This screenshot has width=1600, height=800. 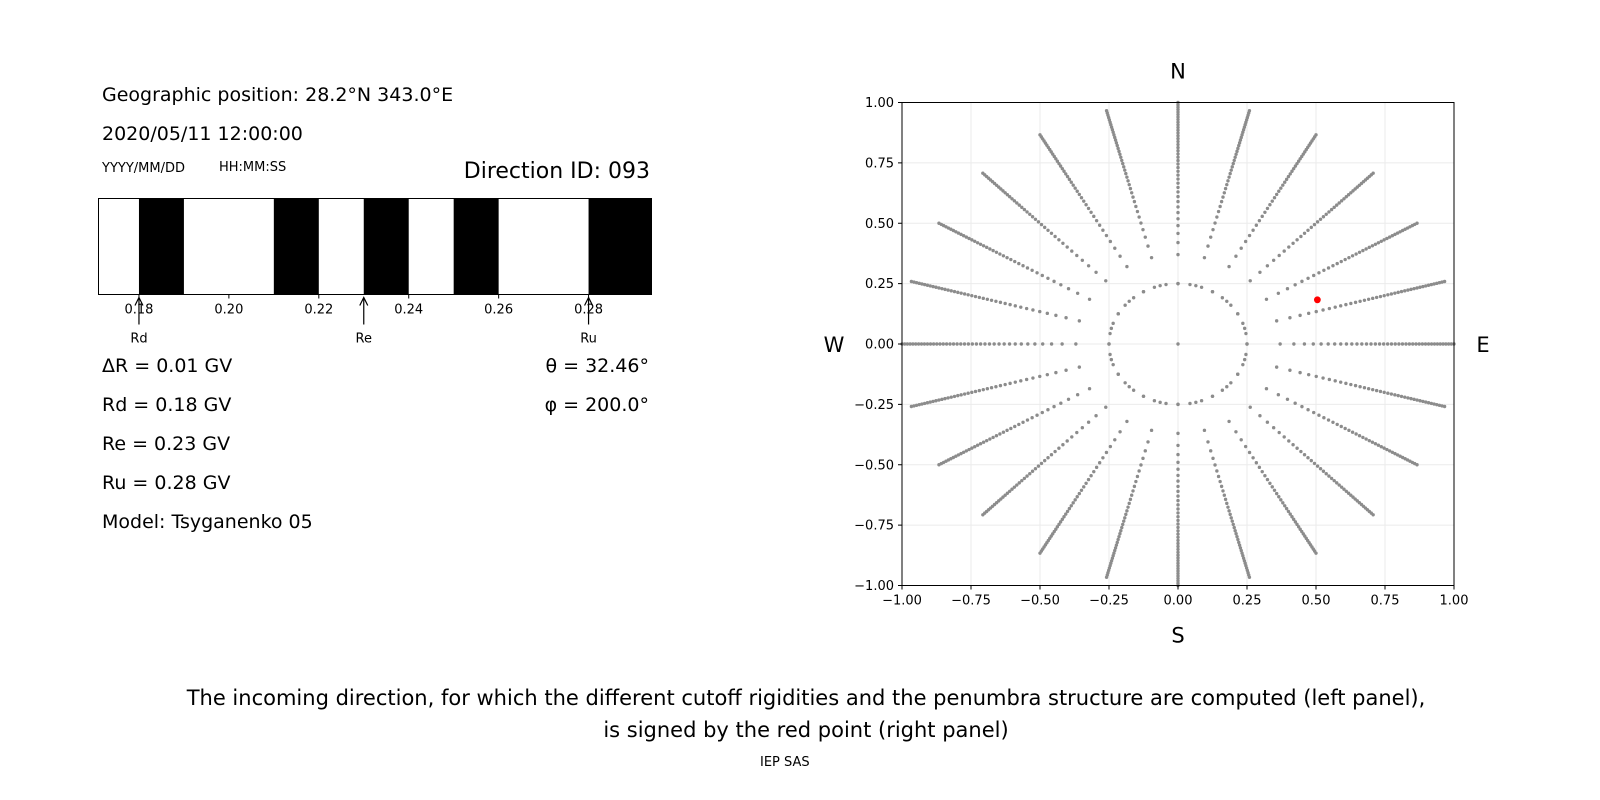 What do you see at coordinates (806, 730) in the screenshot?
I see `caption-line-2: is signed by the red point (right panel)` at bounding box center [806, 730].